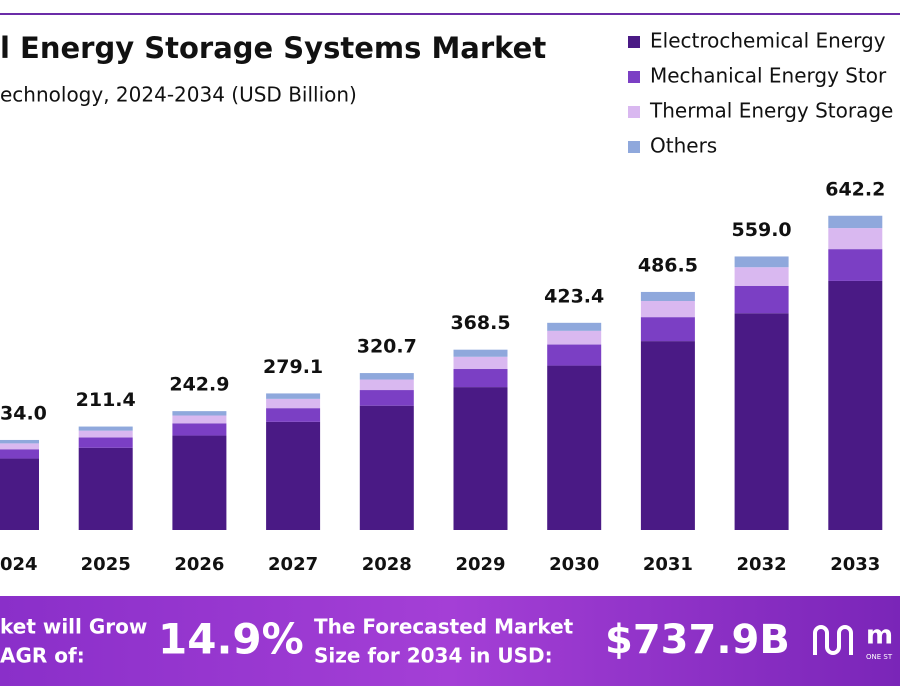 The width and height of the screenshot is (900, 700). What do you see at coordinates (106, 564) in the screenshot?
I see `x-tick-label: 2025` at bounding box center [106, 564].